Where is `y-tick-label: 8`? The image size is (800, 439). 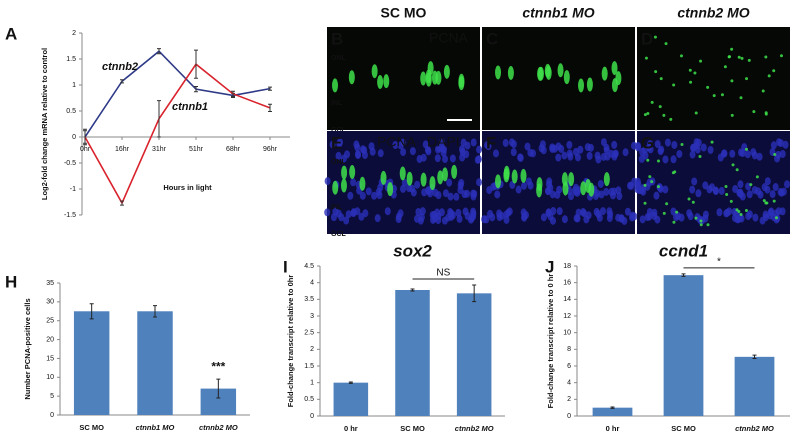
y-tick-label: 8 is located at coordinates (569, 349).